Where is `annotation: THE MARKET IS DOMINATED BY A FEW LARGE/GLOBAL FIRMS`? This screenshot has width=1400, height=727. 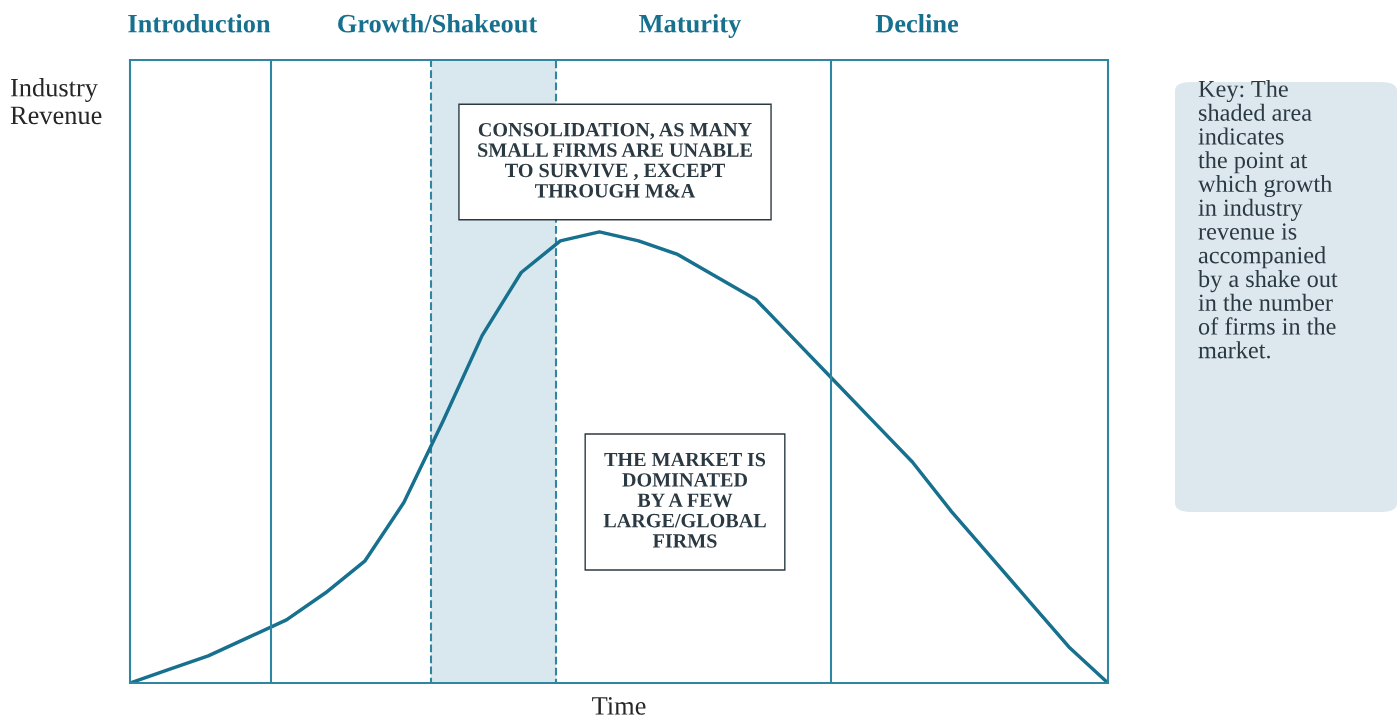
annotation: THE MARKET IS DOMINATED BY A FEW LARGE/GLOBAL FIRMS is located at coordinates (684, 500).